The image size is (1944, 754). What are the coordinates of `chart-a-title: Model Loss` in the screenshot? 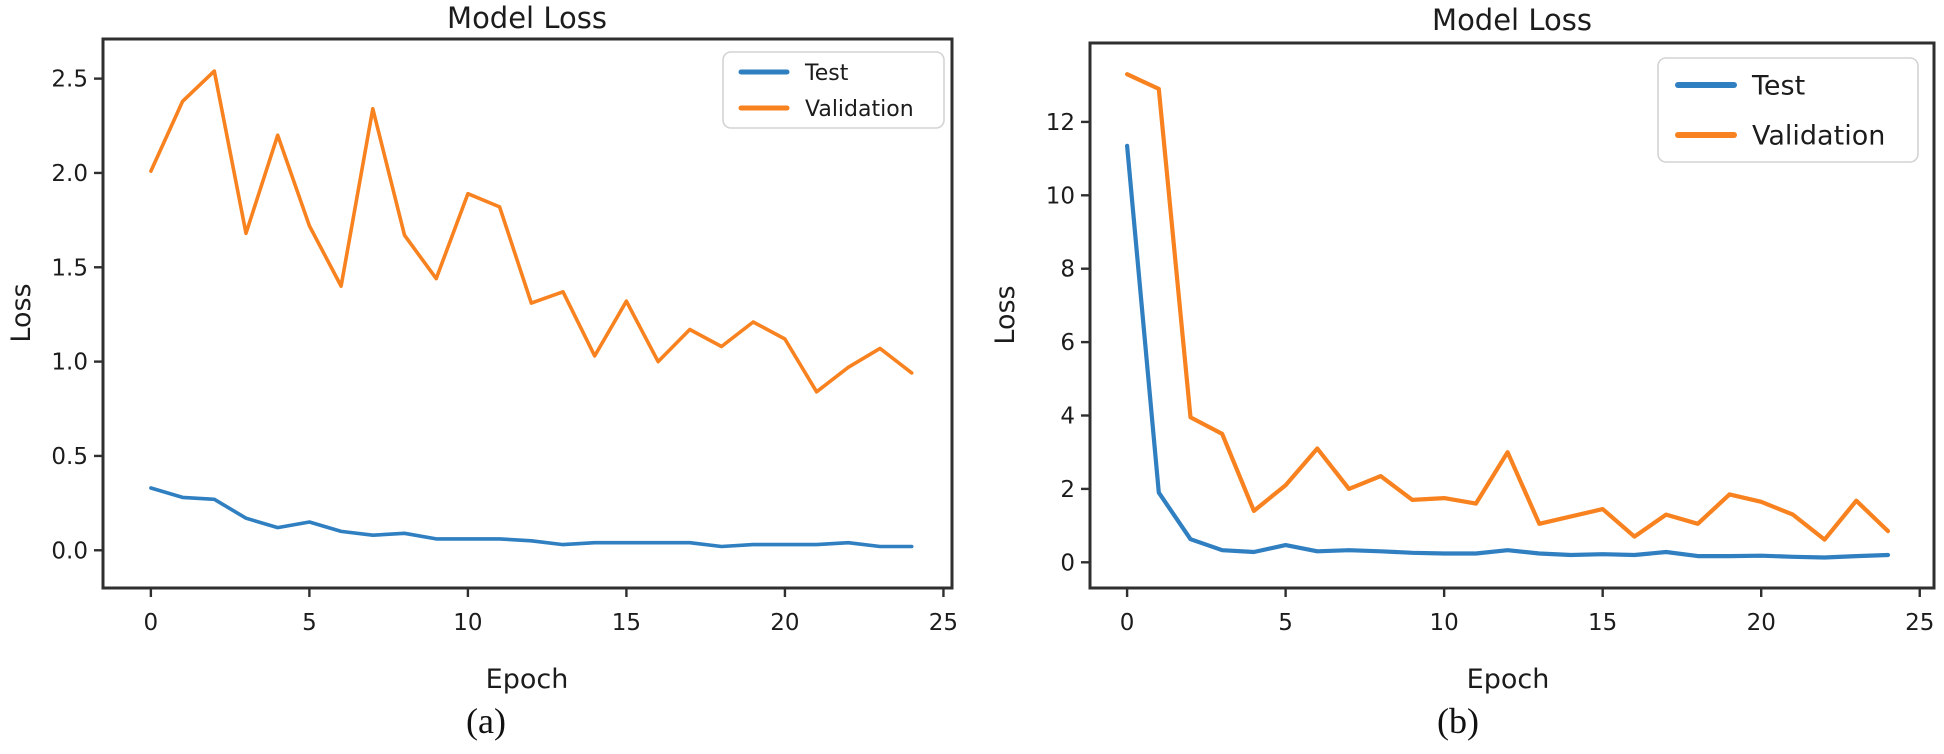 It's located at (527, 18).